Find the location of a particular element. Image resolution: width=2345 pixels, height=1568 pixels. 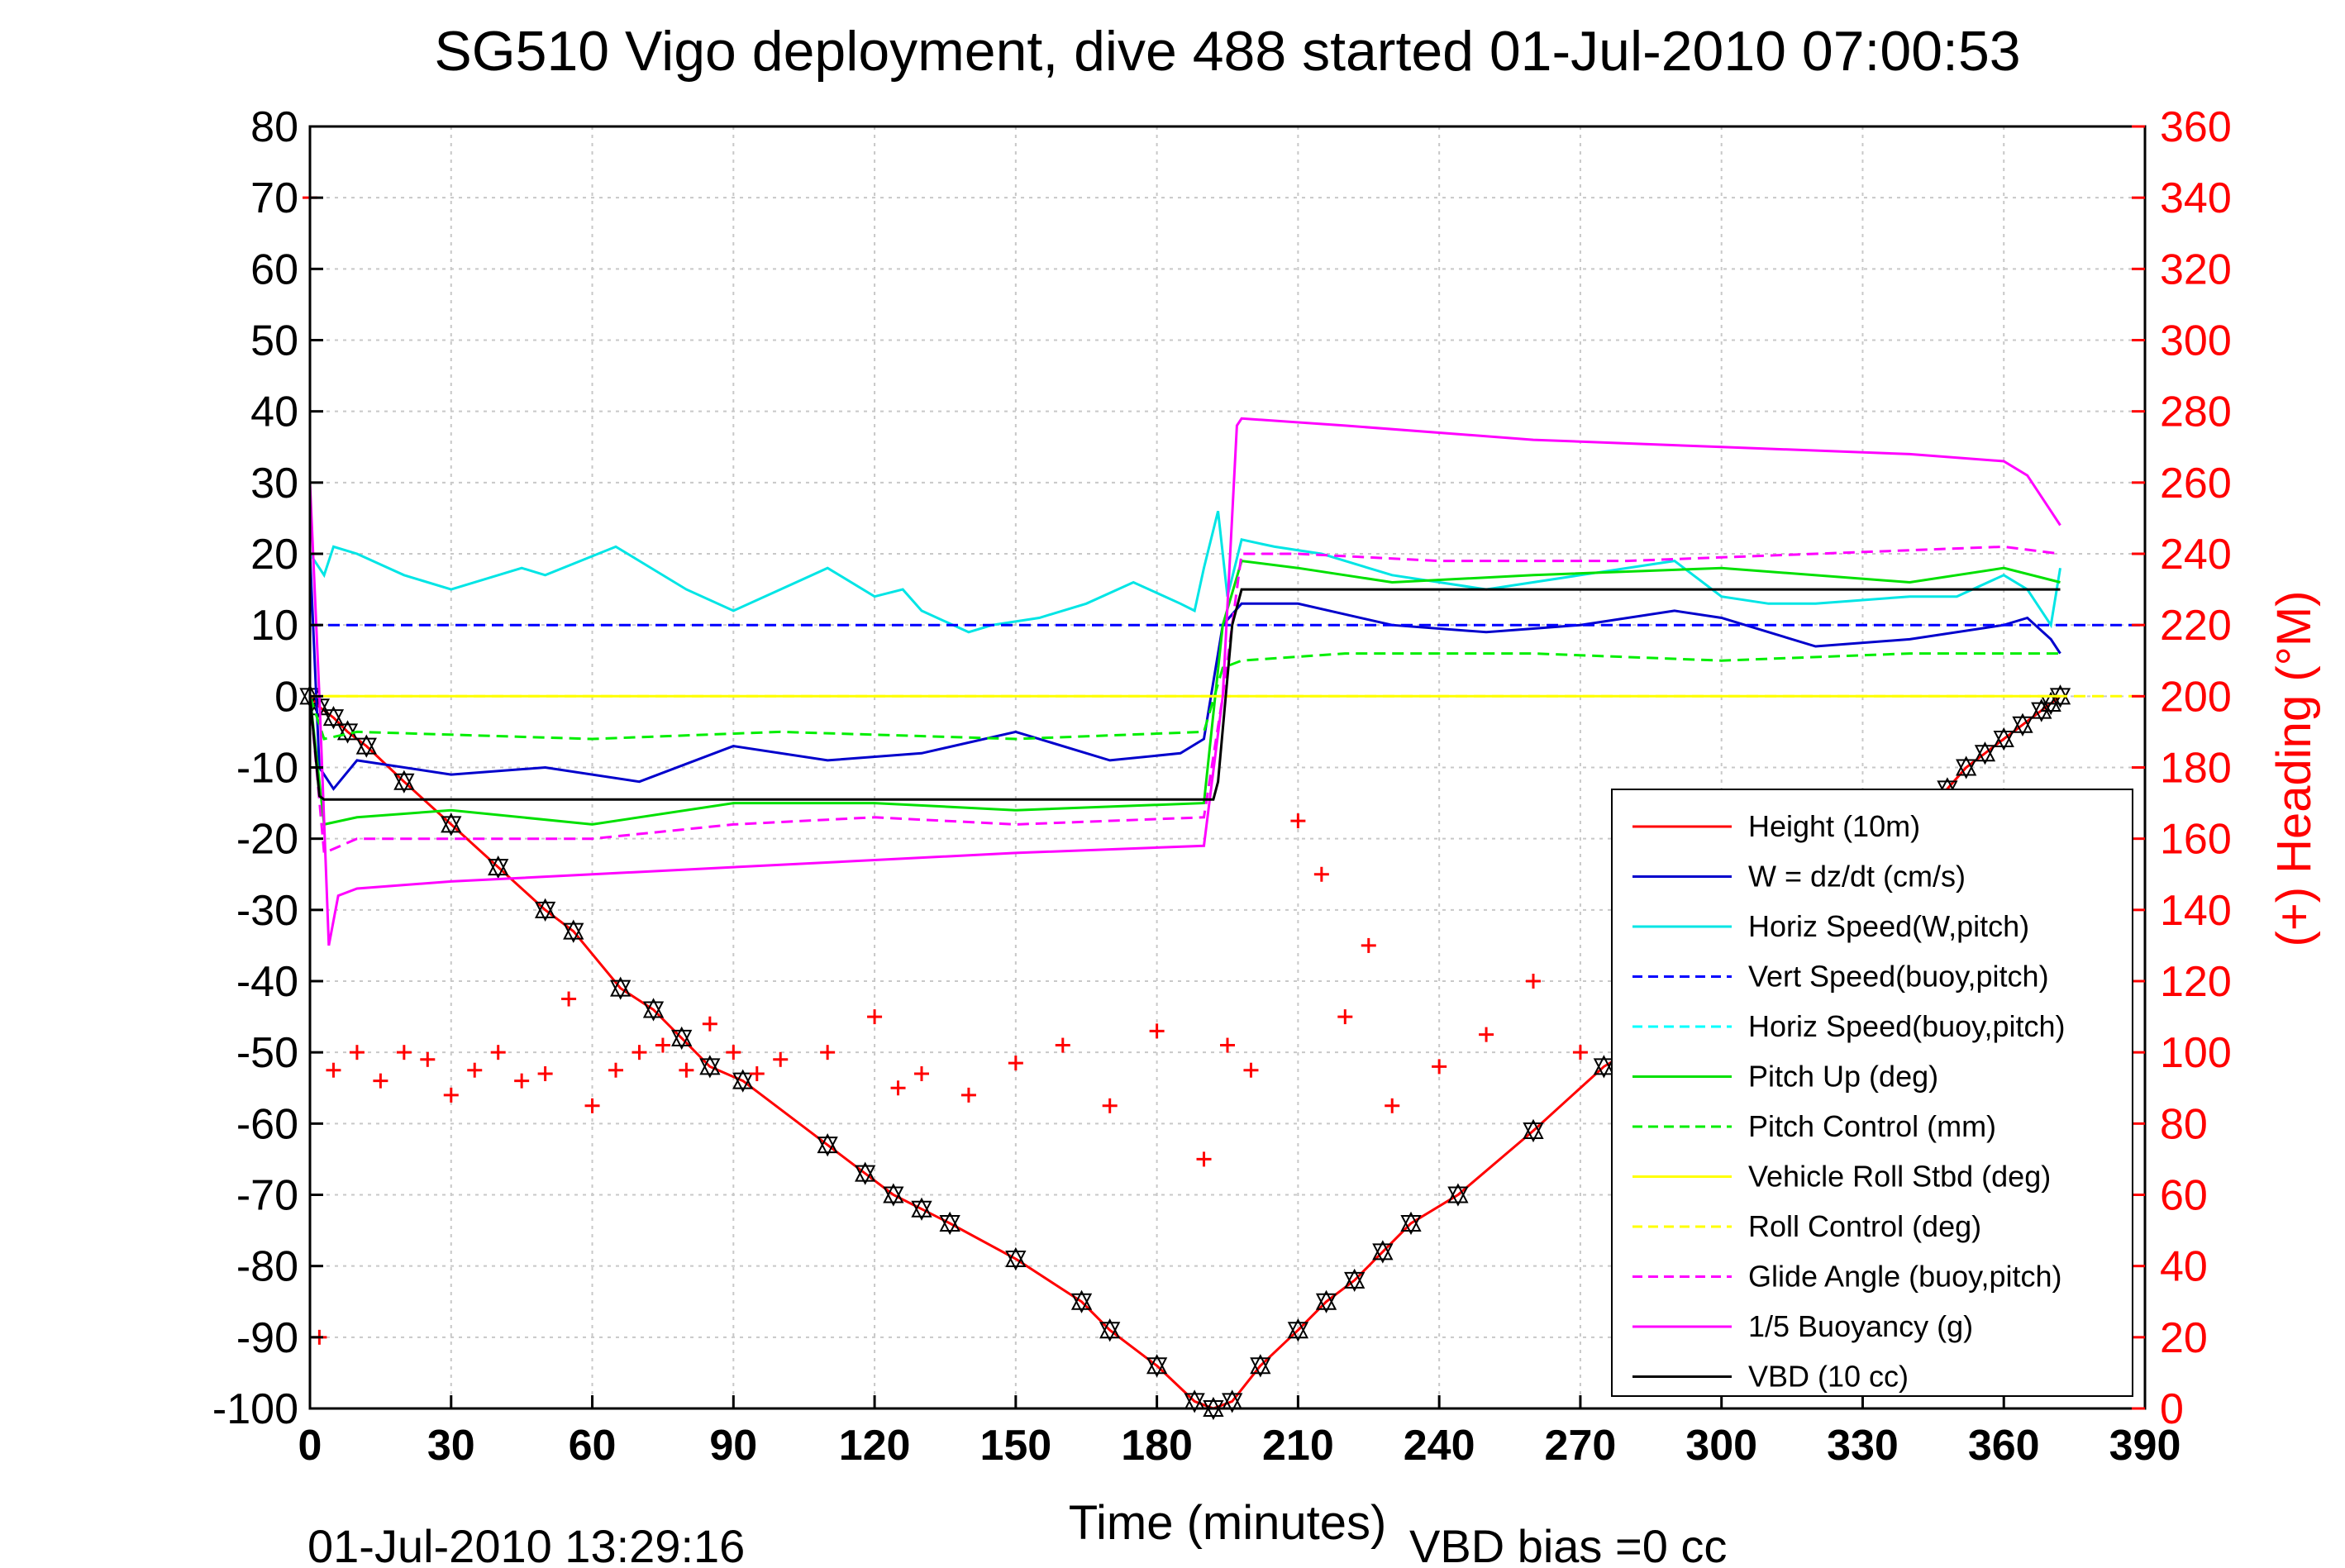

y-tick-label: -100 is located at coordinates (255, 1409).